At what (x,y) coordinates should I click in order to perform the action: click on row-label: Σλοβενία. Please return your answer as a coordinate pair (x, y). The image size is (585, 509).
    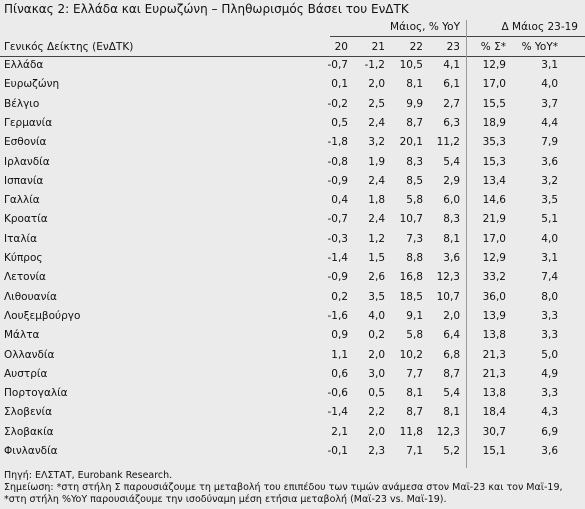
    Looking at the image, I should click on (28, 412).